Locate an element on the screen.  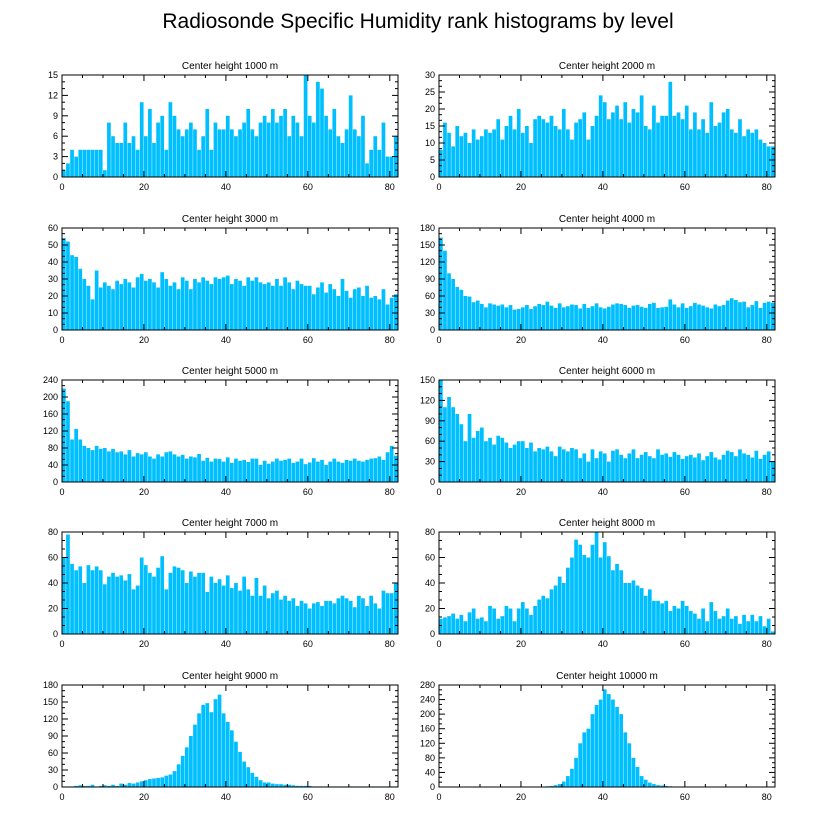
y-tick-label: 0 is located at coordinates (432, 177).